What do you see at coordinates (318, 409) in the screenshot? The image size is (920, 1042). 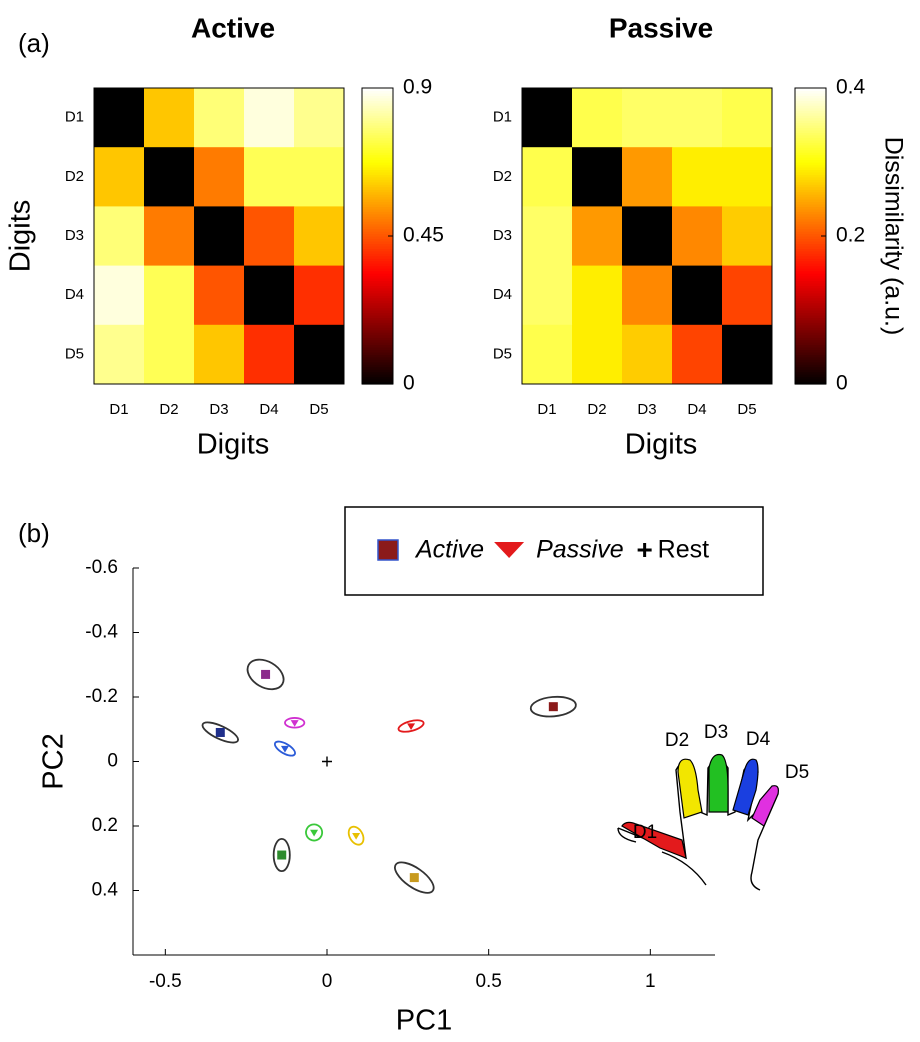 I see `x-tick-label: D5` at bounding box center [318, 409].